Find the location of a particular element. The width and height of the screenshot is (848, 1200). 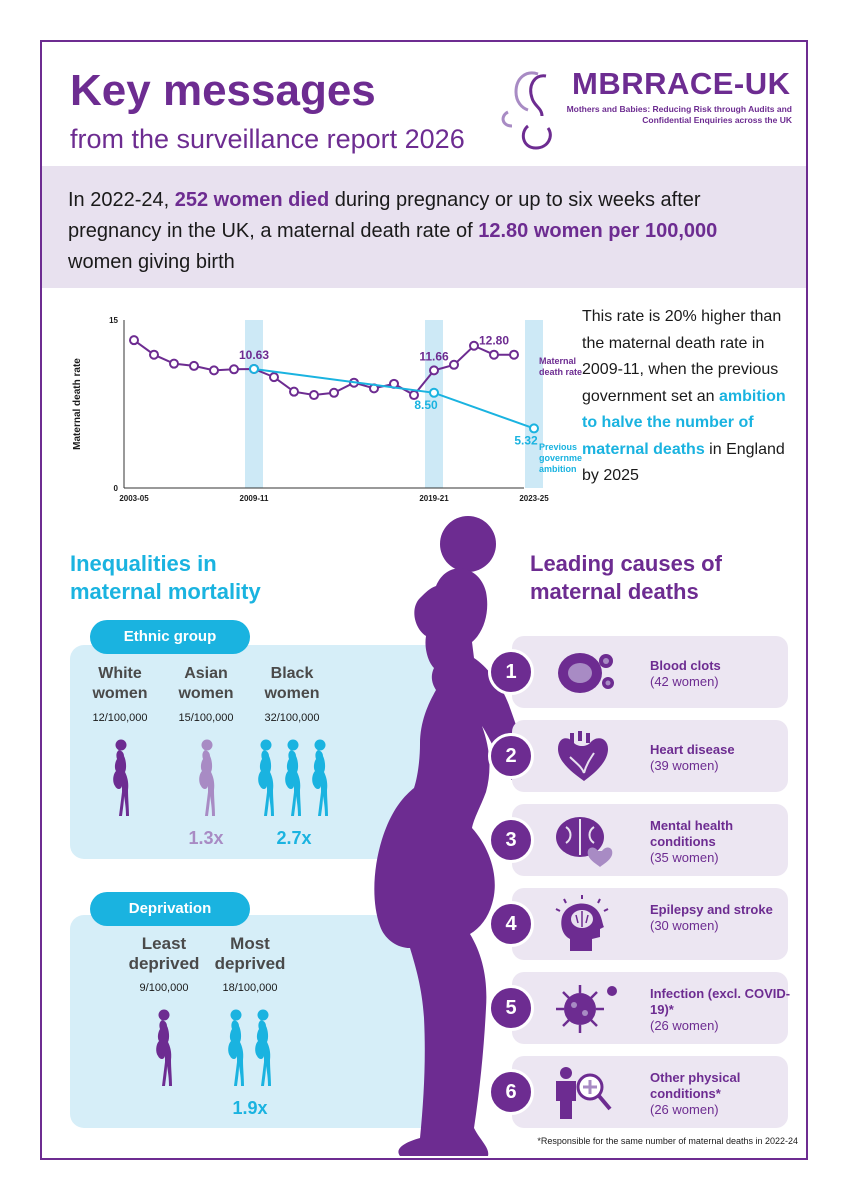

cause-number-1: 1 is located at coordinates (511, 672).